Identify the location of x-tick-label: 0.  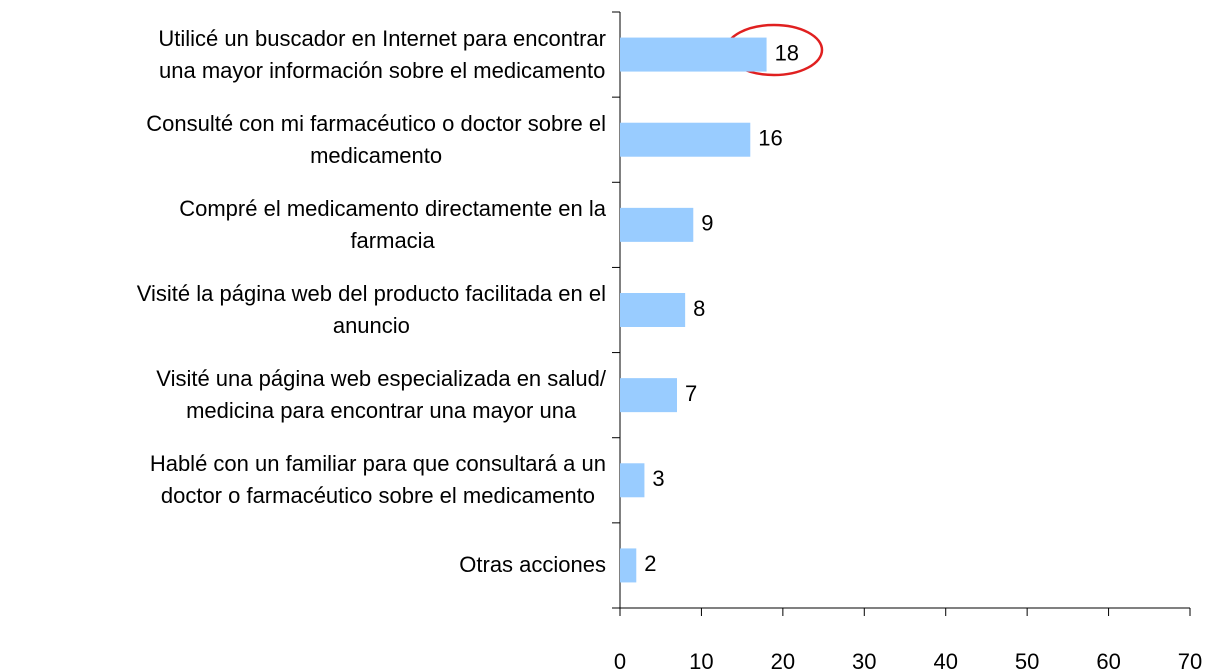
(620, 660).